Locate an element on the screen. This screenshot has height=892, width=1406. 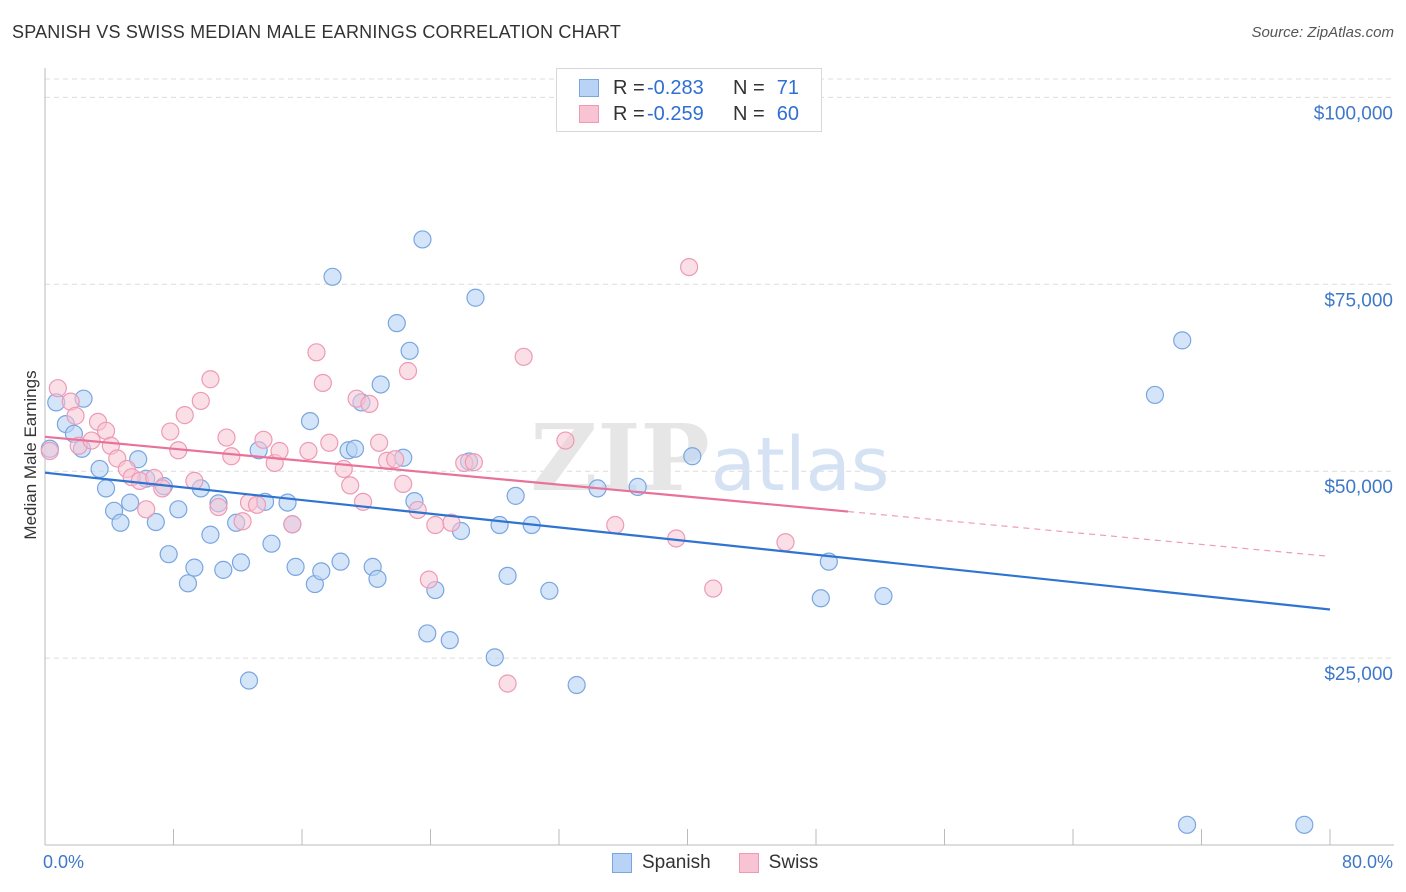
swiss-legend-swatch is located at coordinates (748, 863).